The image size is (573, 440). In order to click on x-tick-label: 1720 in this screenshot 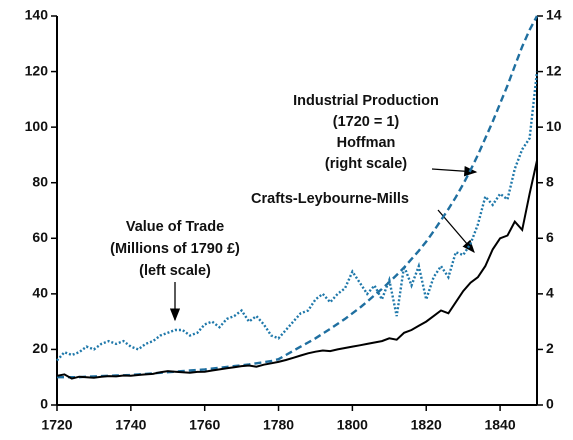, I will do `click(56, 425)`.